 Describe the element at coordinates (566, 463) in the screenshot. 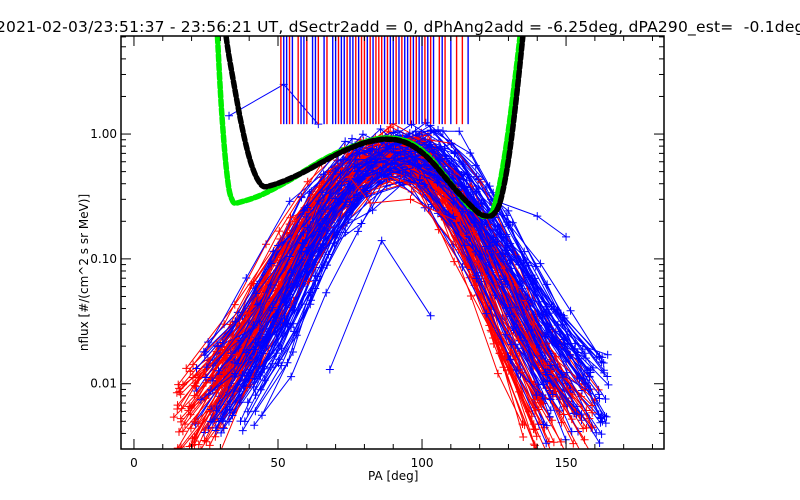

I see `x-tick-label: 150` at that location.